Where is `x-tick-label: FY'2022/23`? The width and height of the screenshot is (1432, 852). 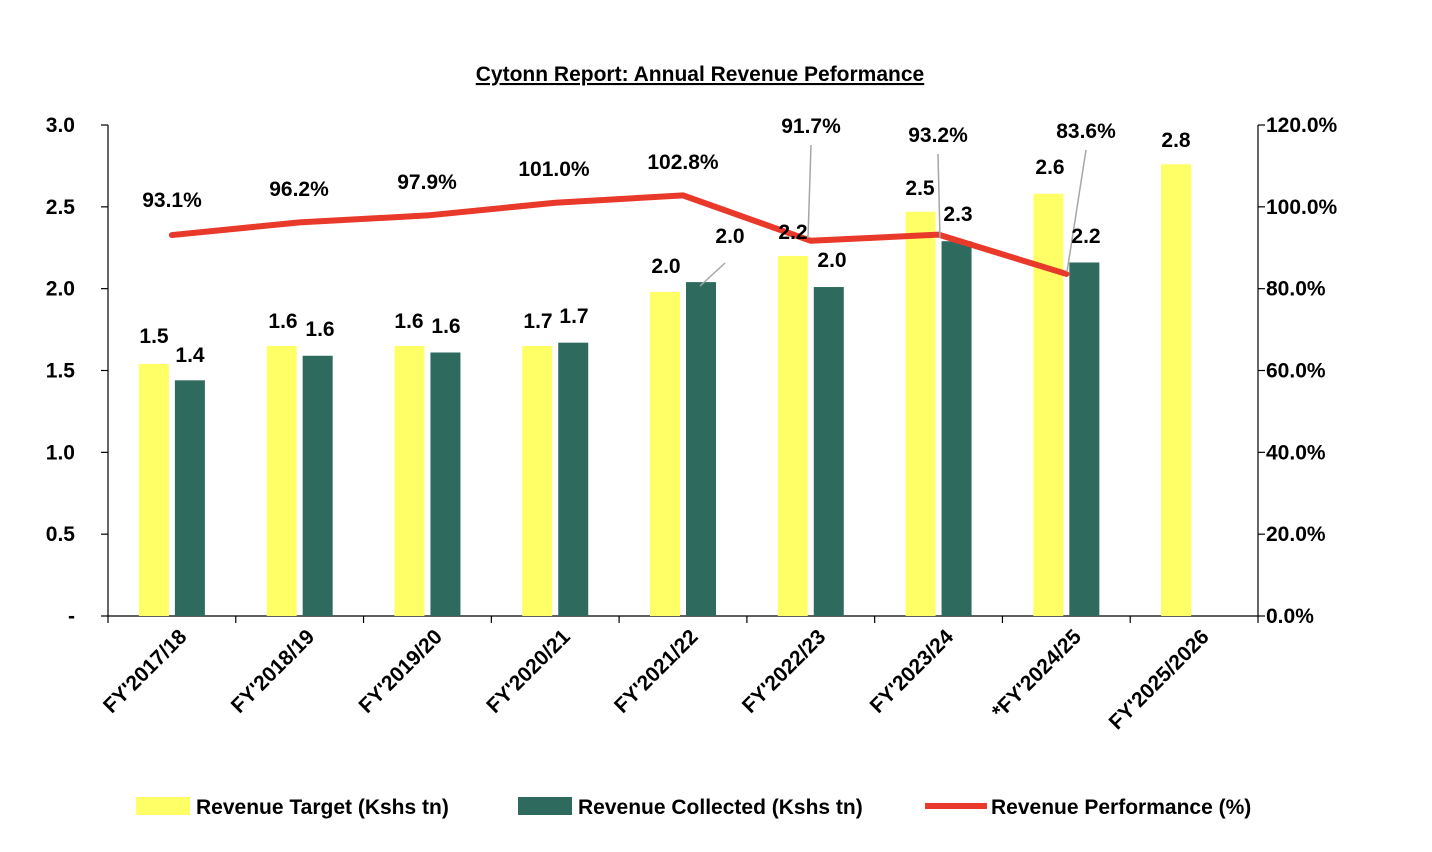 x-tick-label: FY'2022/23 is located at coordinates (784, 671).